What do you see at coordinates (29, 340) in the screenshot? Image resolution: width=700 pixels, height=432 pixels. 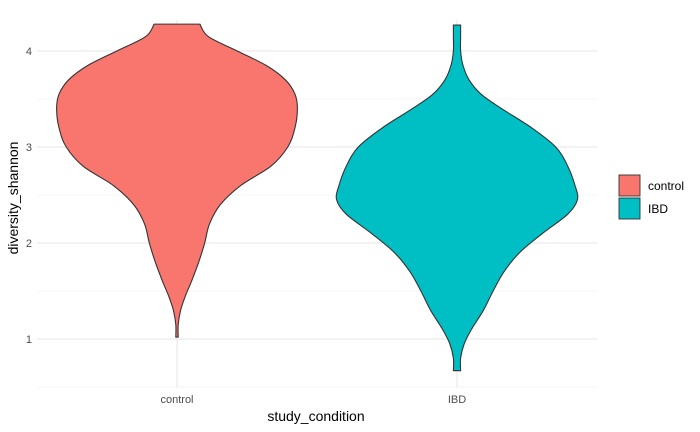 I see `y-tick-label: 1` at bounding box center [29, 340].